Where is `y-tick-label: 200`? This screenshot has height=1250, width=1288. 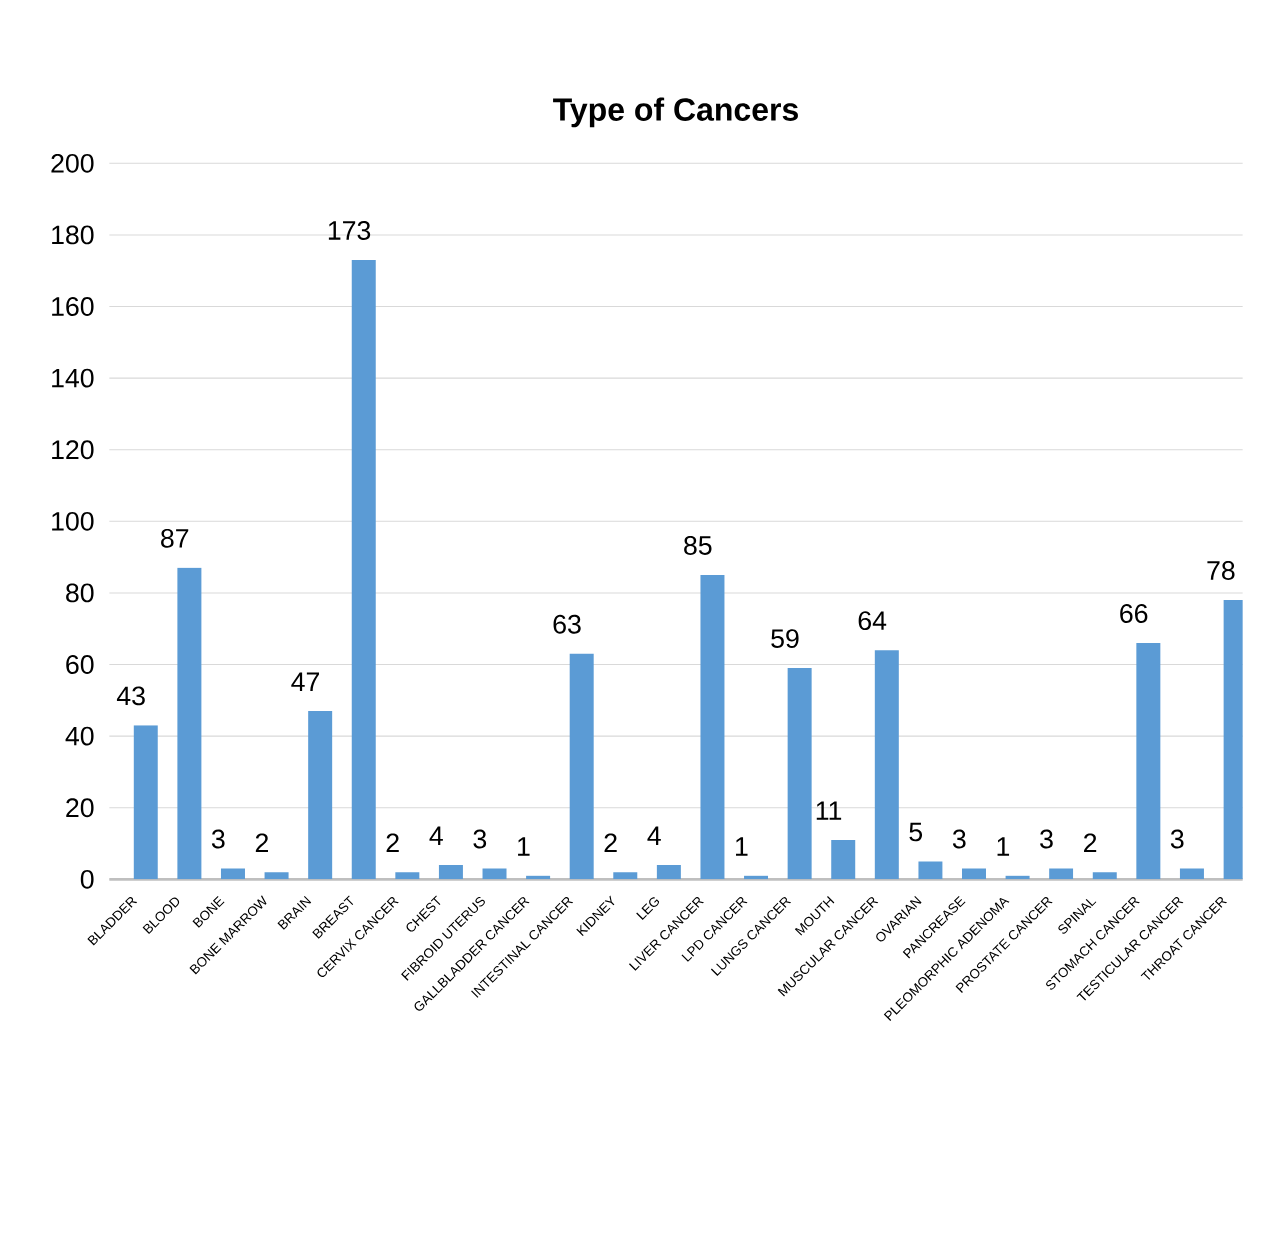
y-tick-label: 200 is located at coordinates (72, 163).